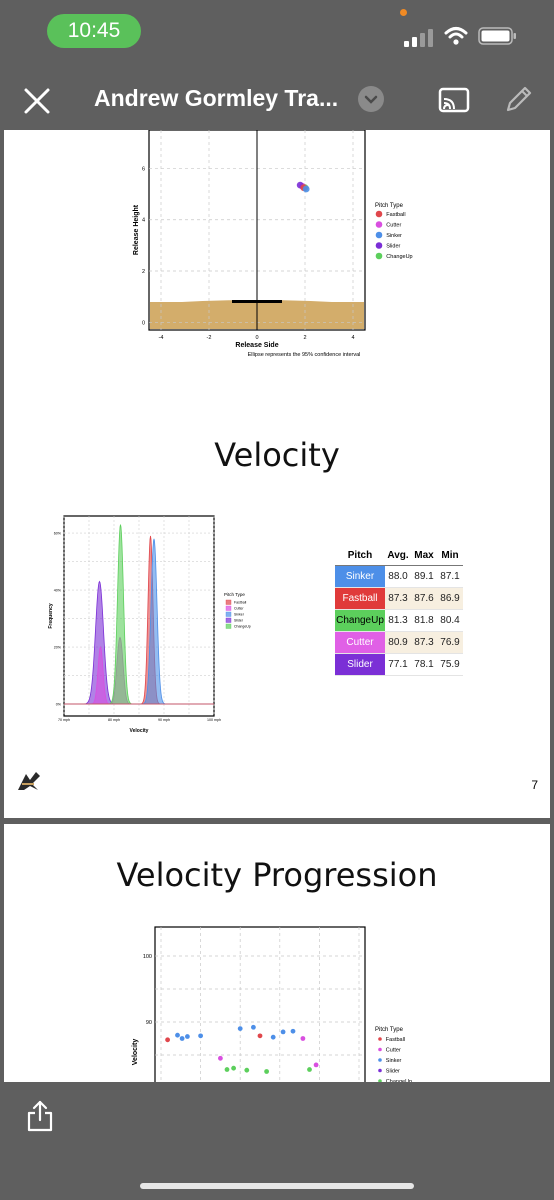 The image size is (554, 1200). I want to click on y-tick-label: 0%, so click(59, 705).